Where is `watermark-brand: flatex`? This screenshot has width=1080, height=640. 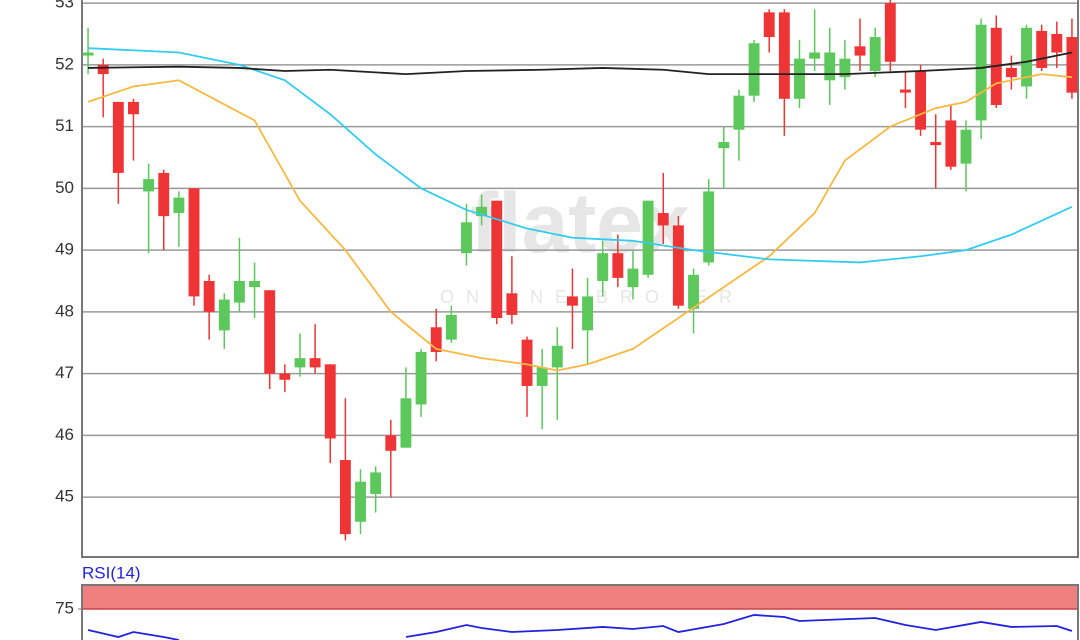
watermark-brand: flatex is located at coordinates (580, 223).